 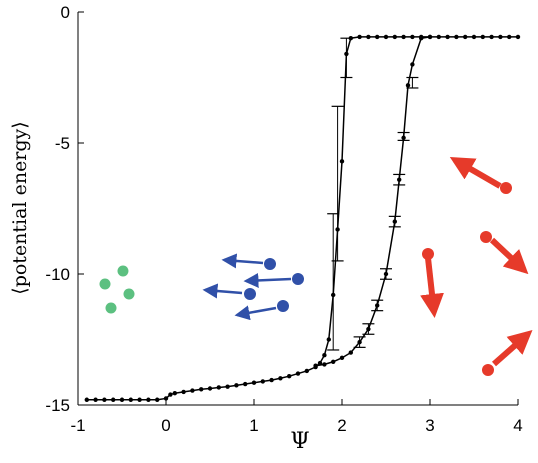 What do you see at coordinates (299, 441) in the screenshot?
I see `x-axis-label: Ψ` at bounding box center [299, 441].